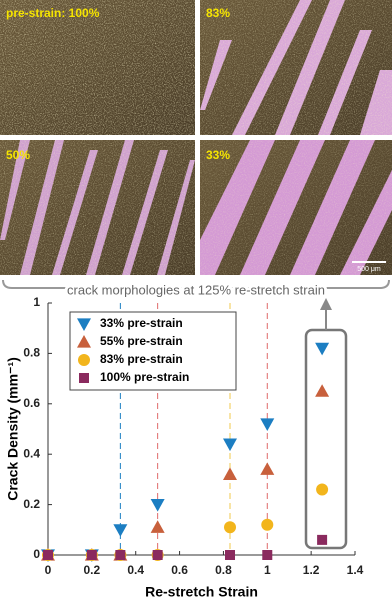 This screenshot has width=392, height=604. Describe the element at coordinates (141, 323) in the screenshot. I see `legend-label: 33% pre-strain` at that location.